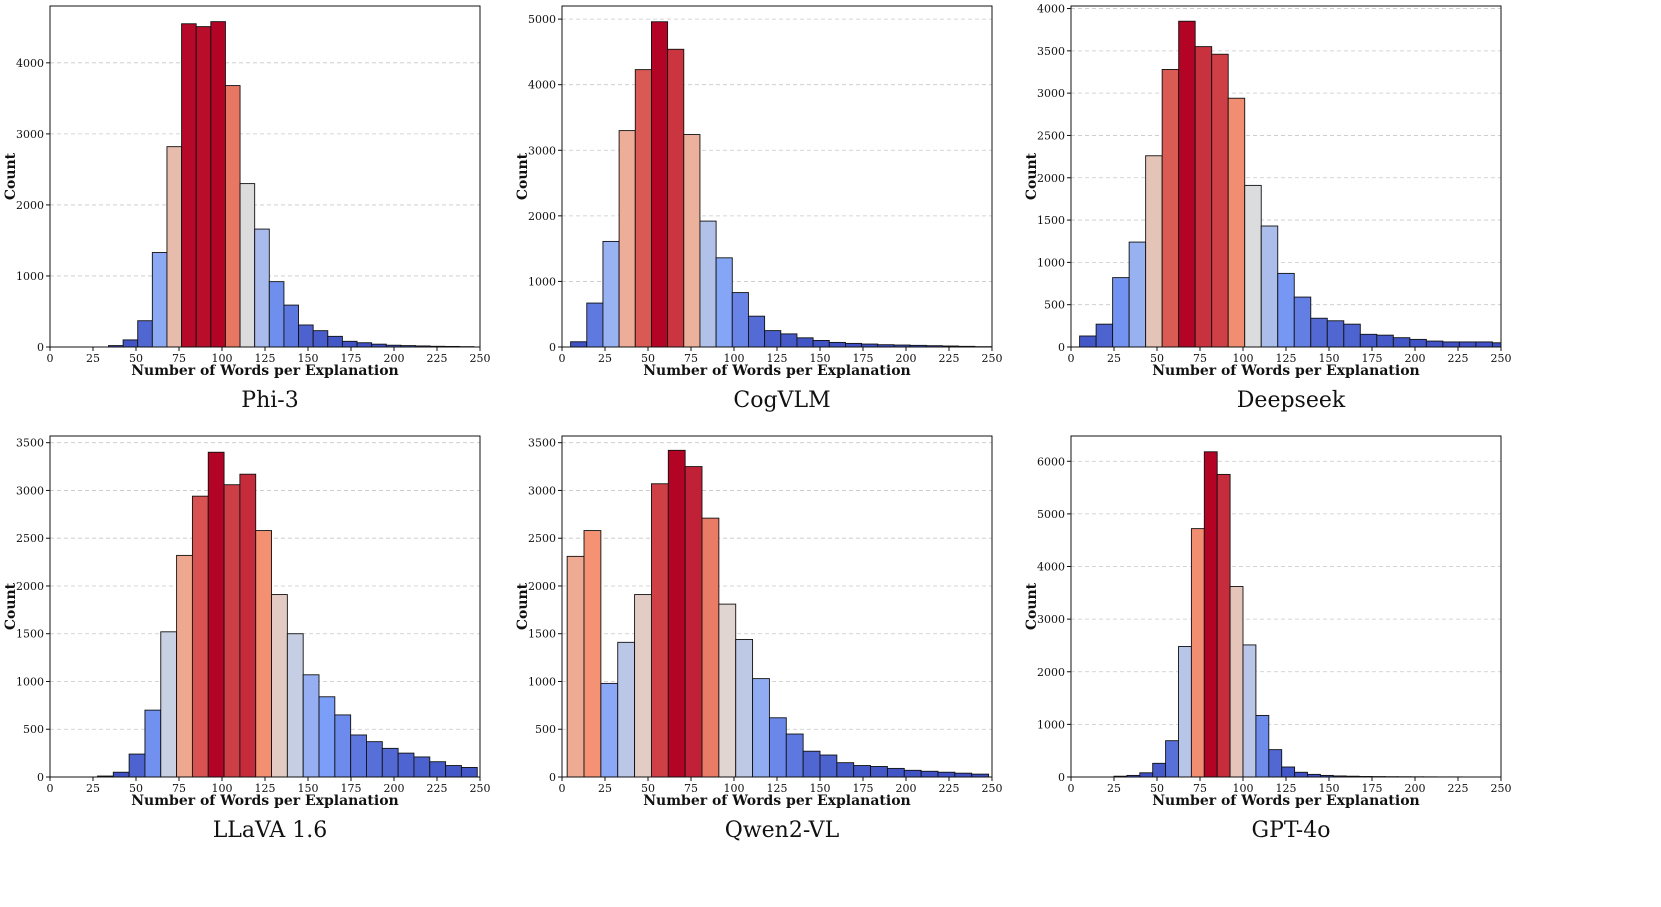 This screenshot has width=1661, height=907. I want to click on y-axis-label: Count, so click(523, 606).